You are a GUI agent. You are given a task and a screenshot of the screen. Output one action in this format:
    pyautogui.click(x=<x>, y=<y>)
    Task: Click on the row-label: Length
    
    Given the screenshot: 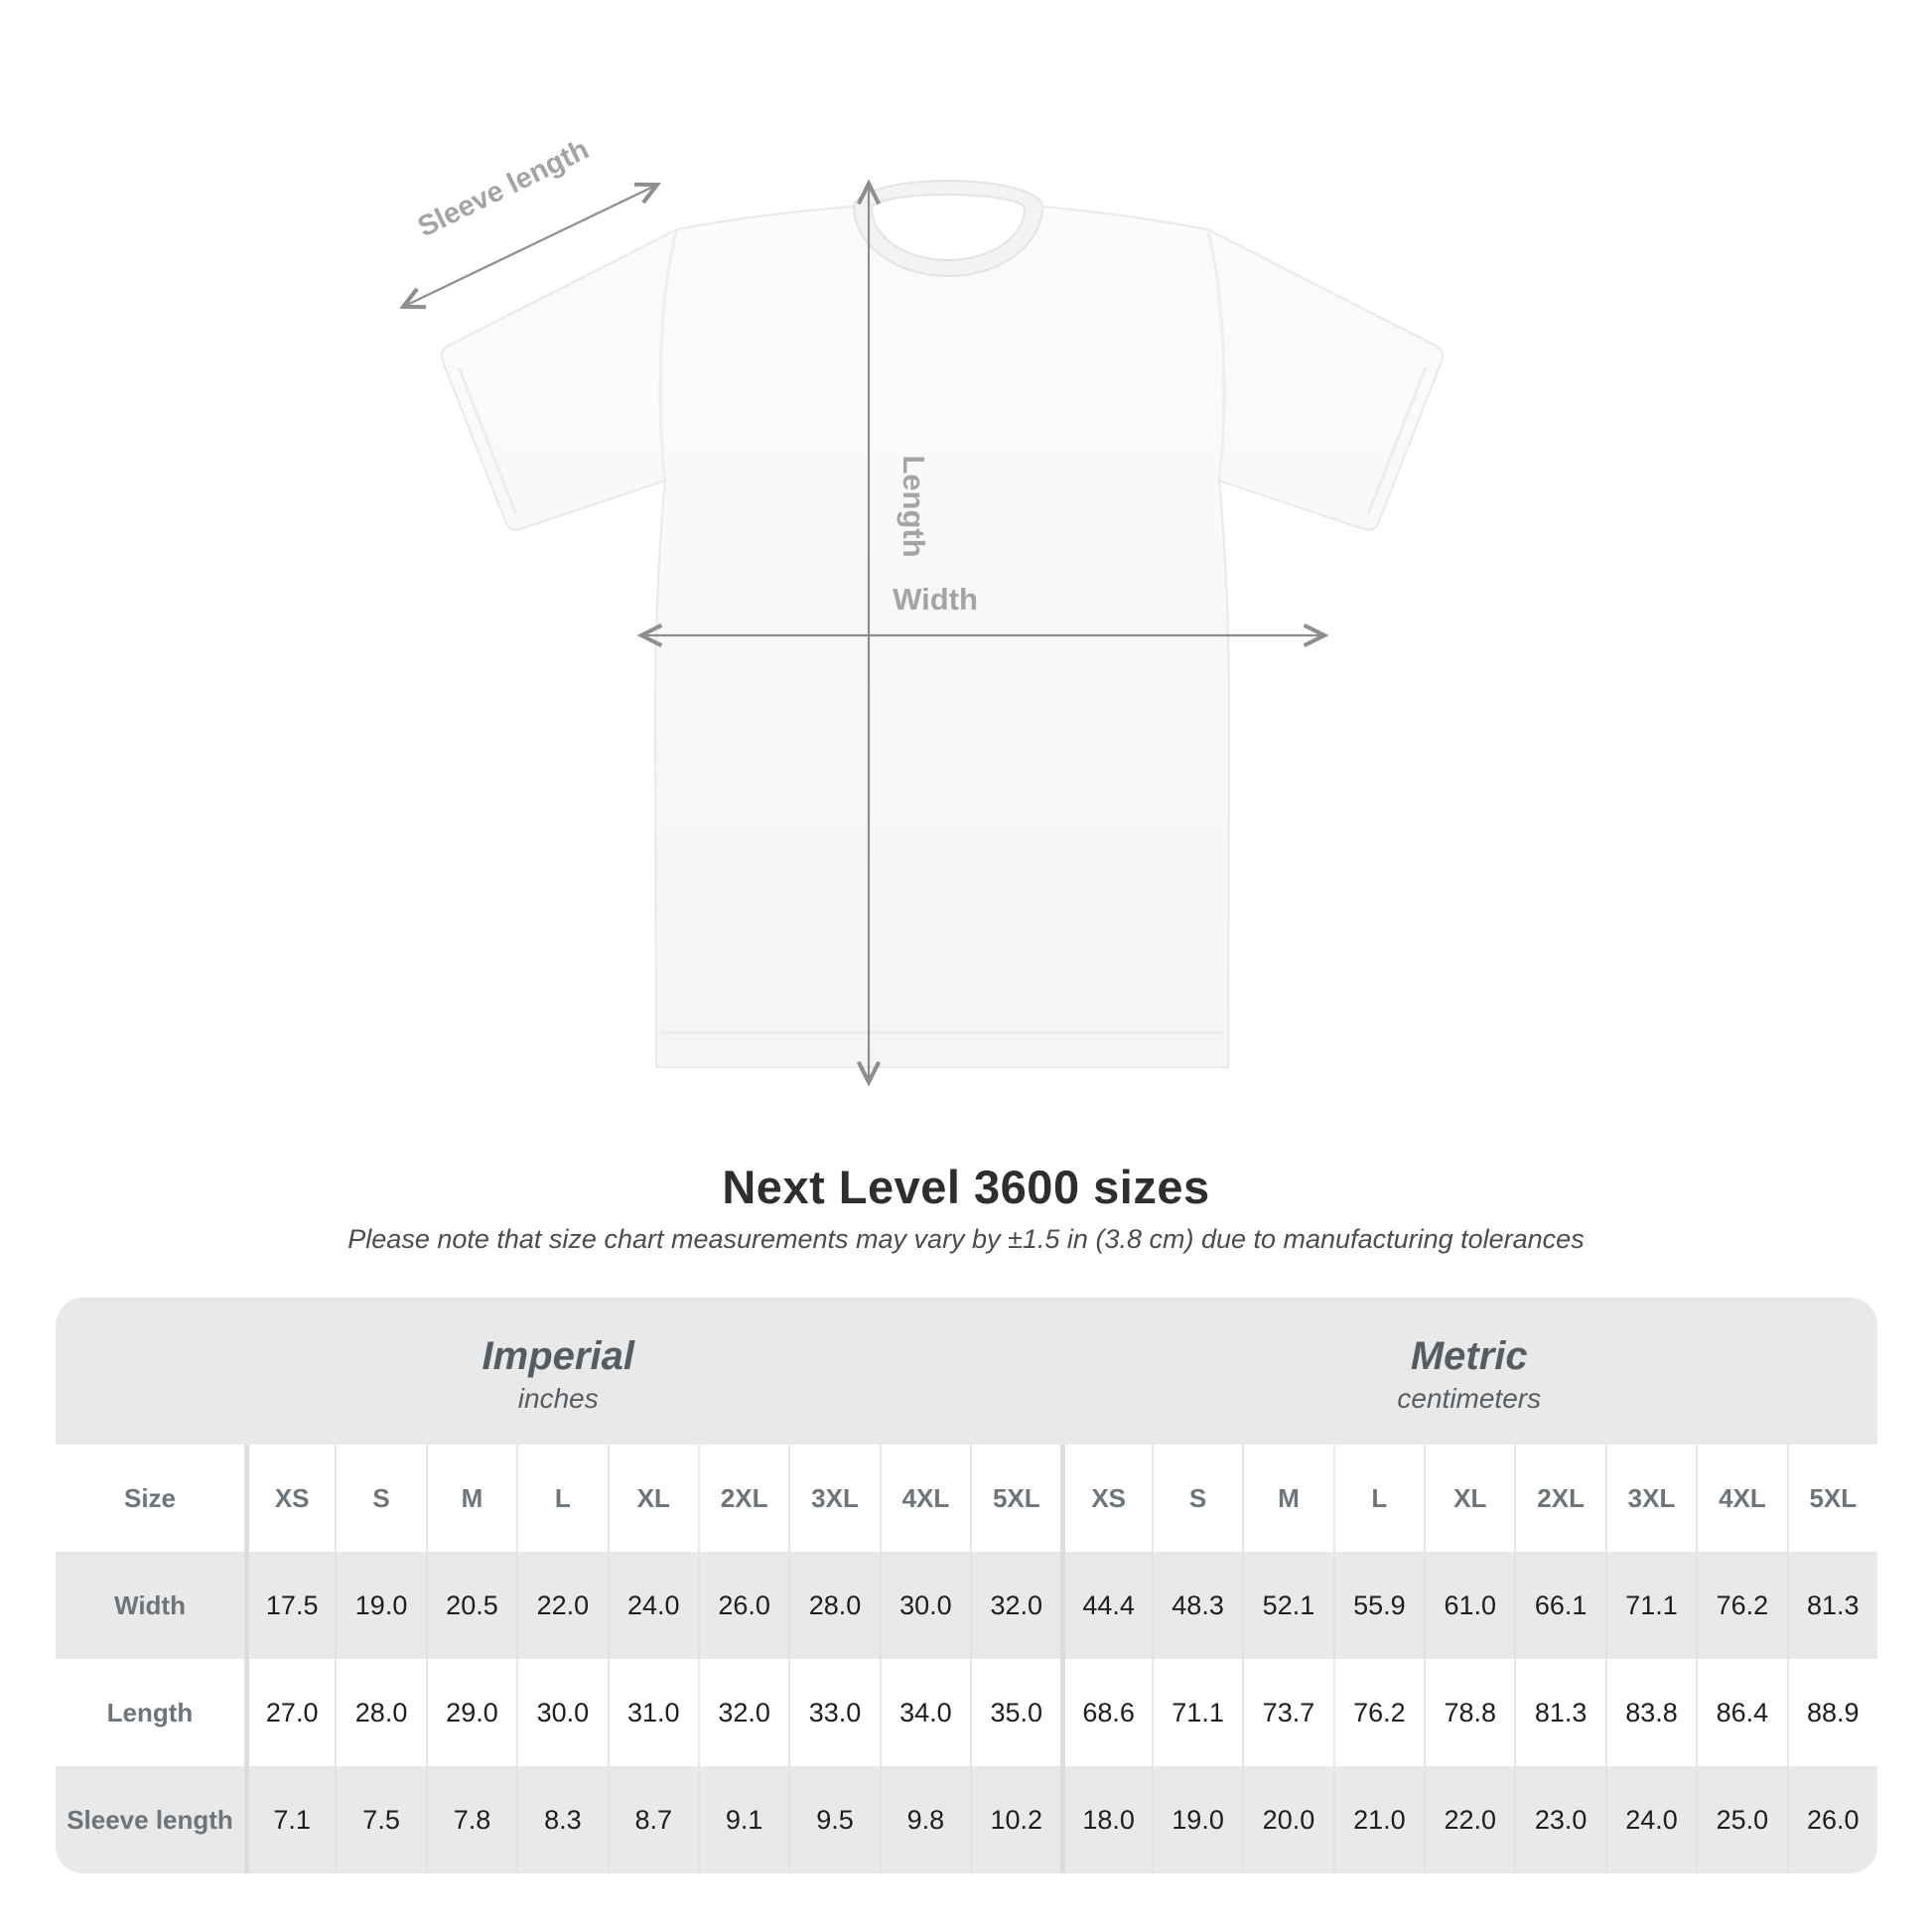 What is the action you would take?
    pyautogui.click(x=150, y=1713)
    